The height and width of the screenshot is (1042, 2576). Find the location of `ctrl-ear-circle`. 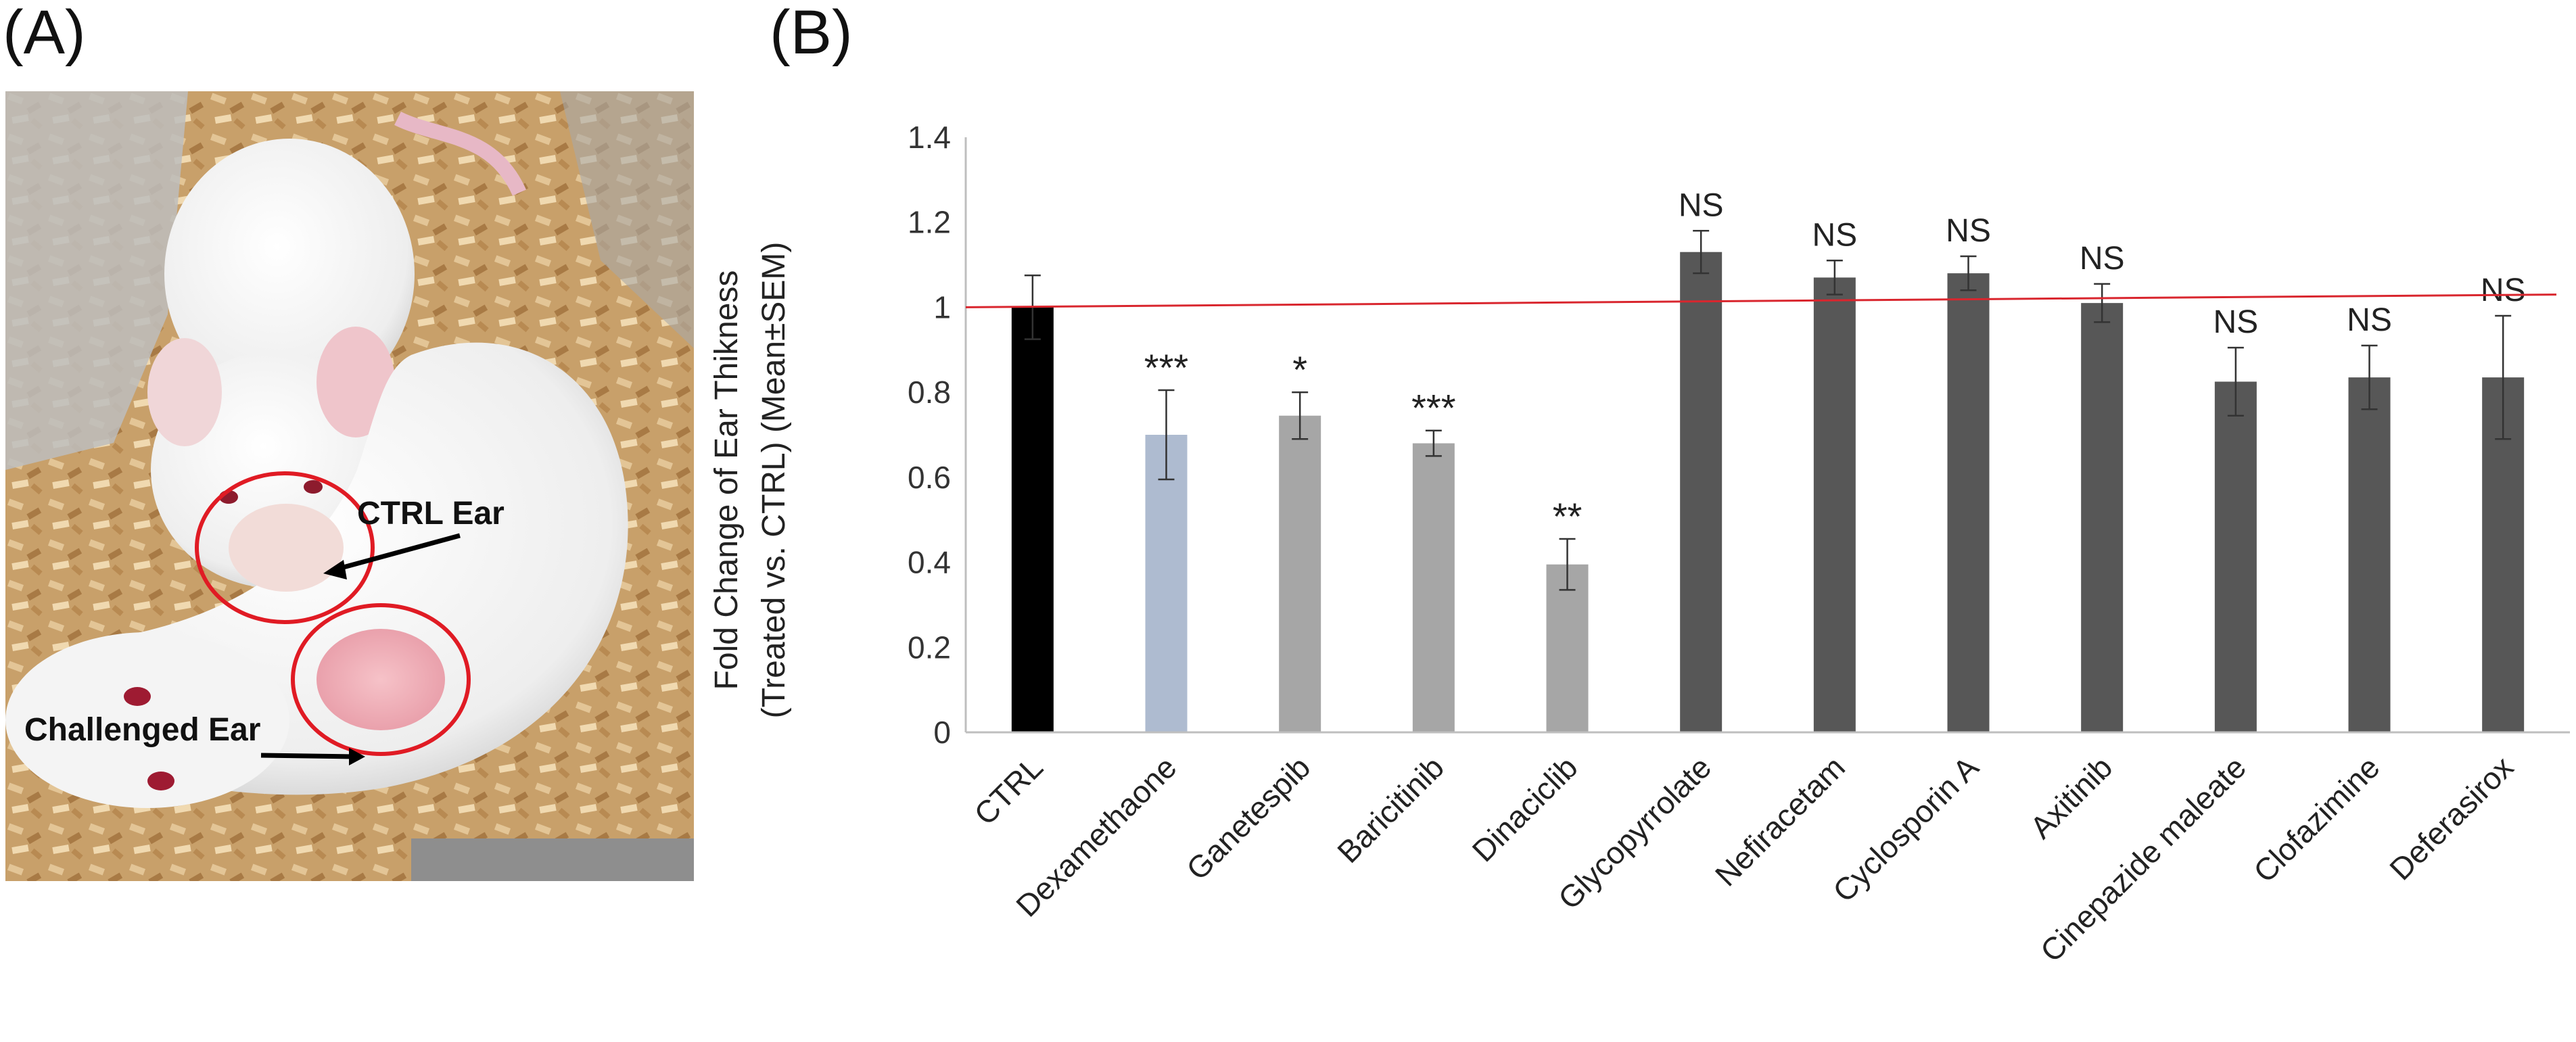

ctrl-ear-circle is located at coordinates (285, 548).